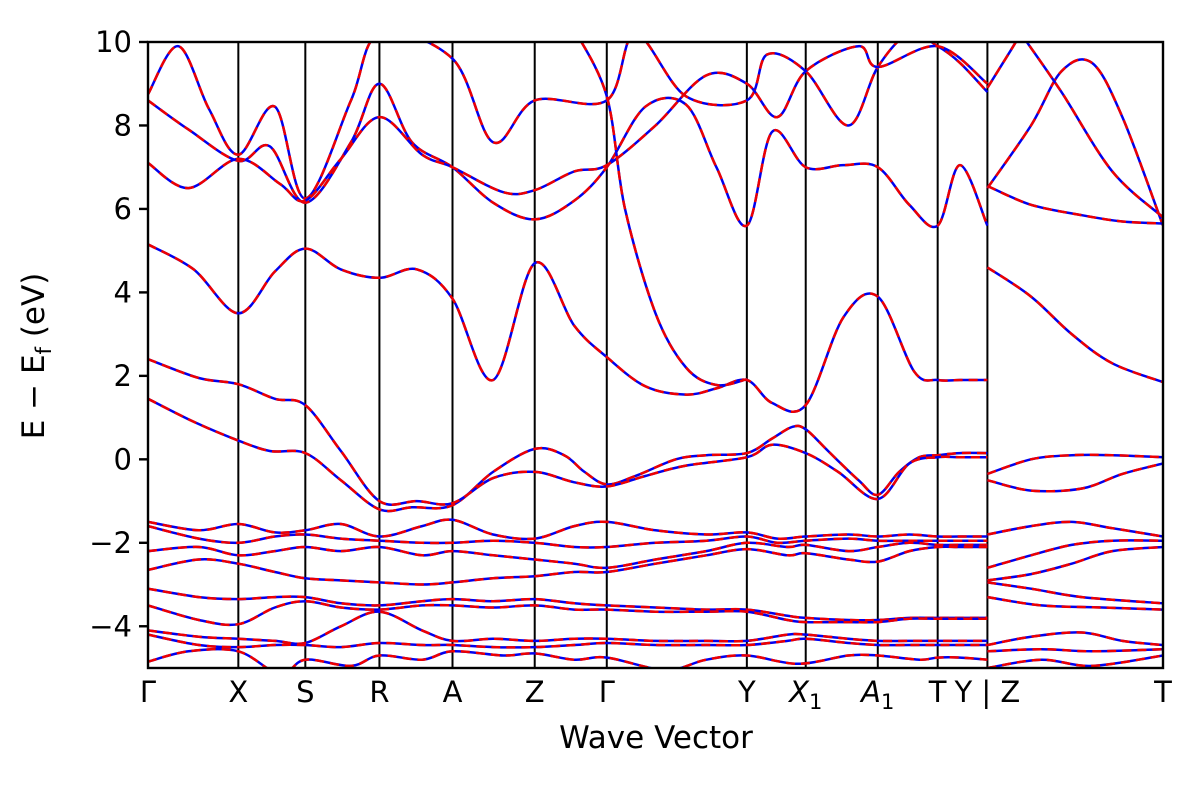  Describe the element at coordinates (33, 310) in the screenshot. I see `y-axis-label-suffix: (eV)` at that location.